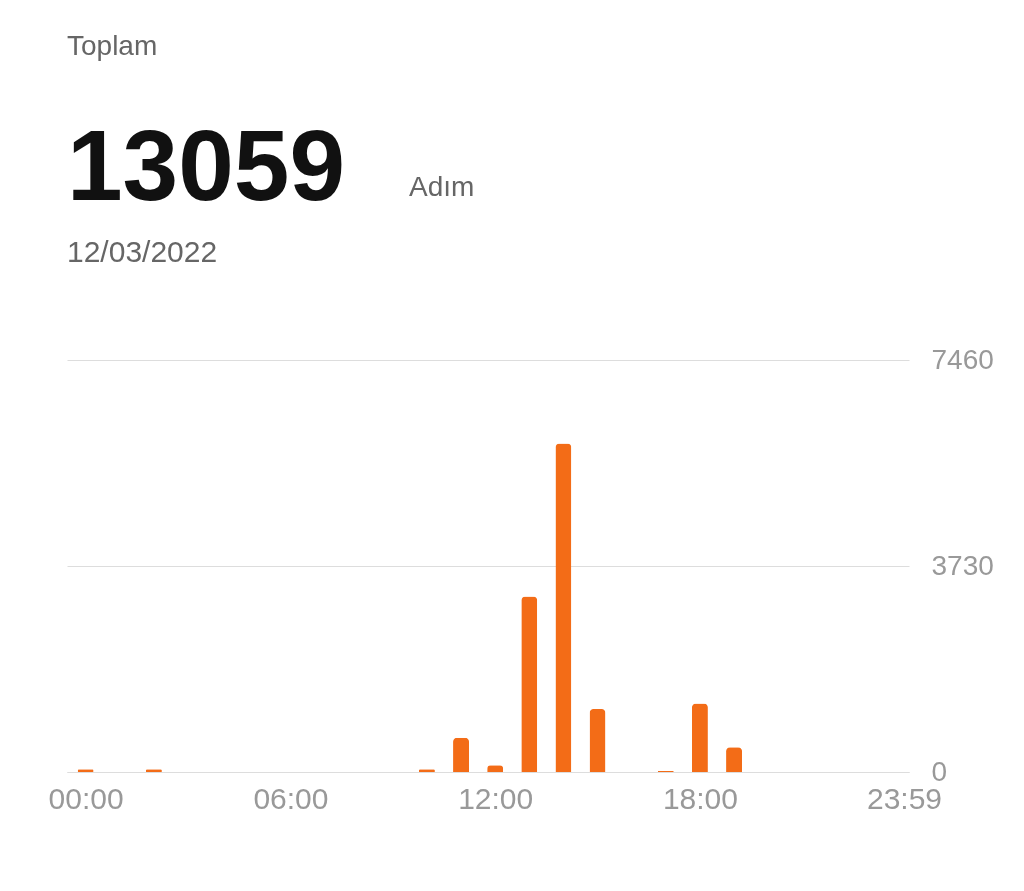  What do you see at coordinates (962, 565) in the screenshot?
I see `y-tick-label: 3730` at bounding box center [962, 565].